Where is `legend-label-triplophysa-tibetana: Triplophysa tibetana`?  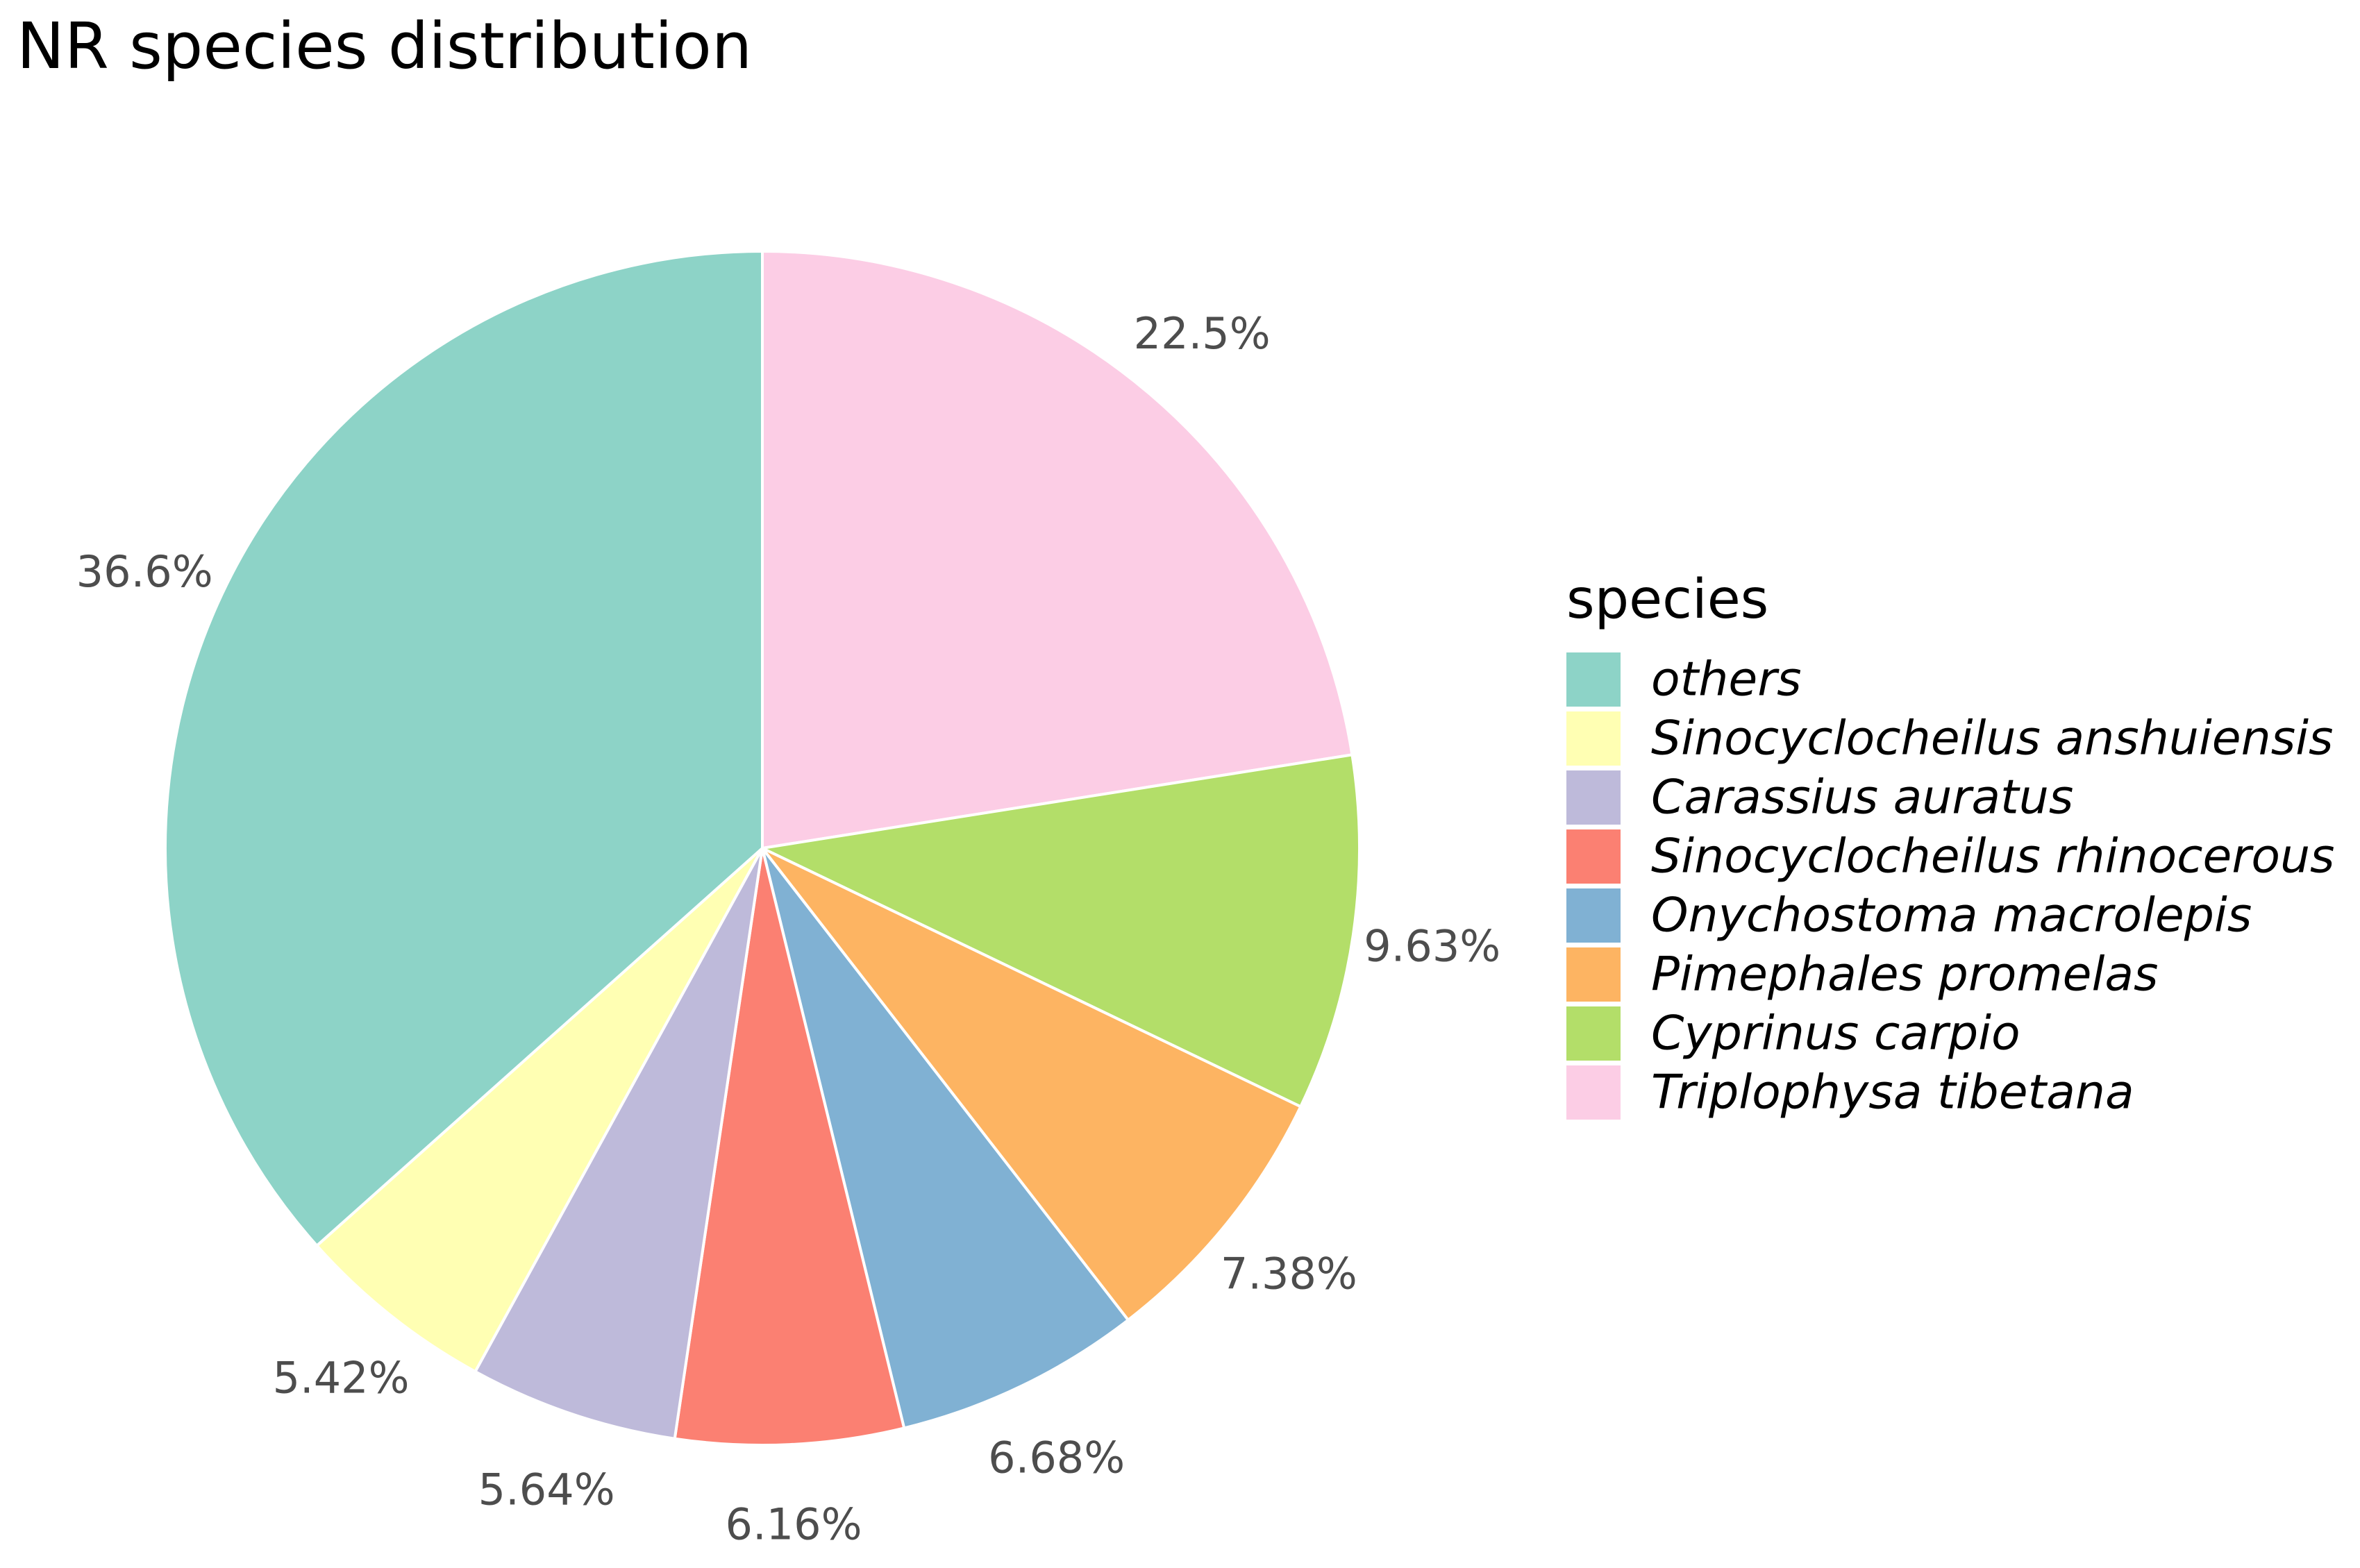 legend-label-triplophysa-tibetana: Triplophysa tibetana is located at coordinates (1892, 1092).